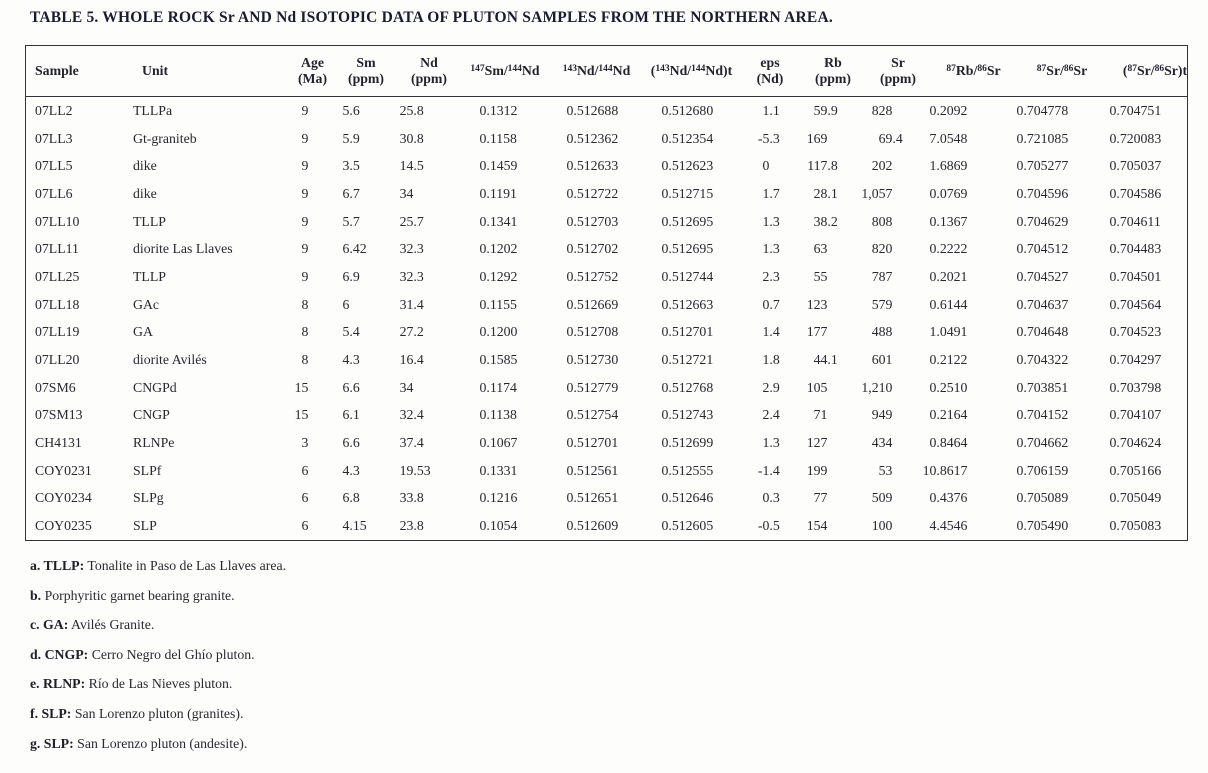 The height and width of the screenshot is (773, 1208). I want to click on cell-sr87-sr86-t: 0.705166, so click(1135, 470).